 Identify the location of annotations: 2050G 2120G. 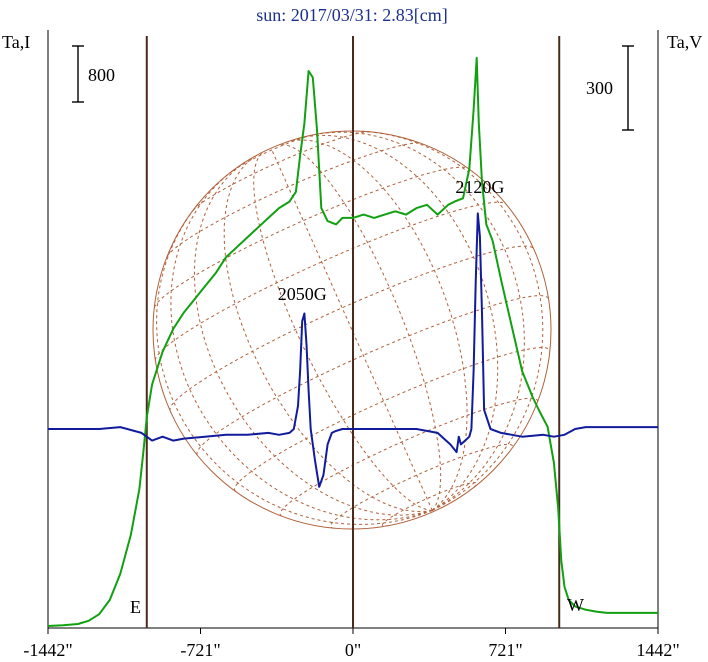
(391, 240).